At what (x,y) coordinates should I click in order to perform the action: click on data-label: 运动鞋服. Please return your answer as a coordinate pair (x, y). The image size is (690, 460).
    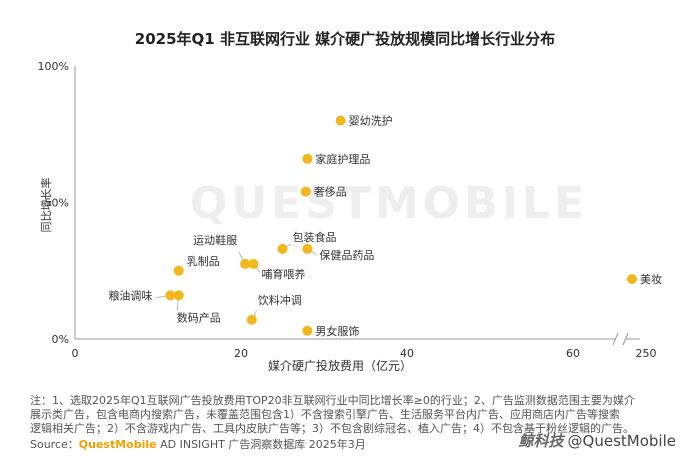
    Looking at the image, I should click on (215, 240).